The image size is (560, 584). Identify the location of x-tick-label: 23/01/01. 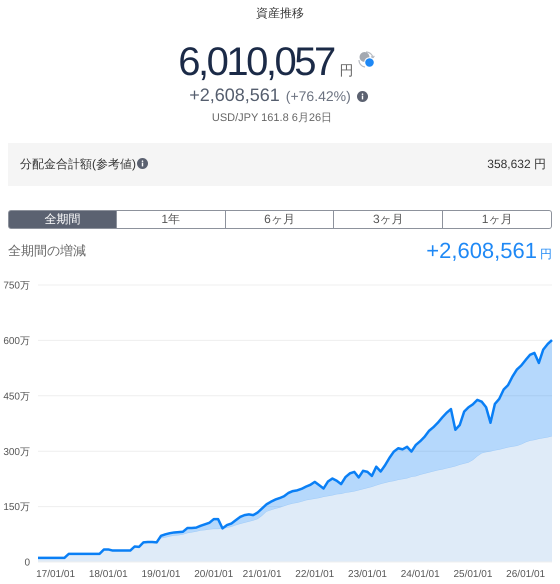
(368, 574).